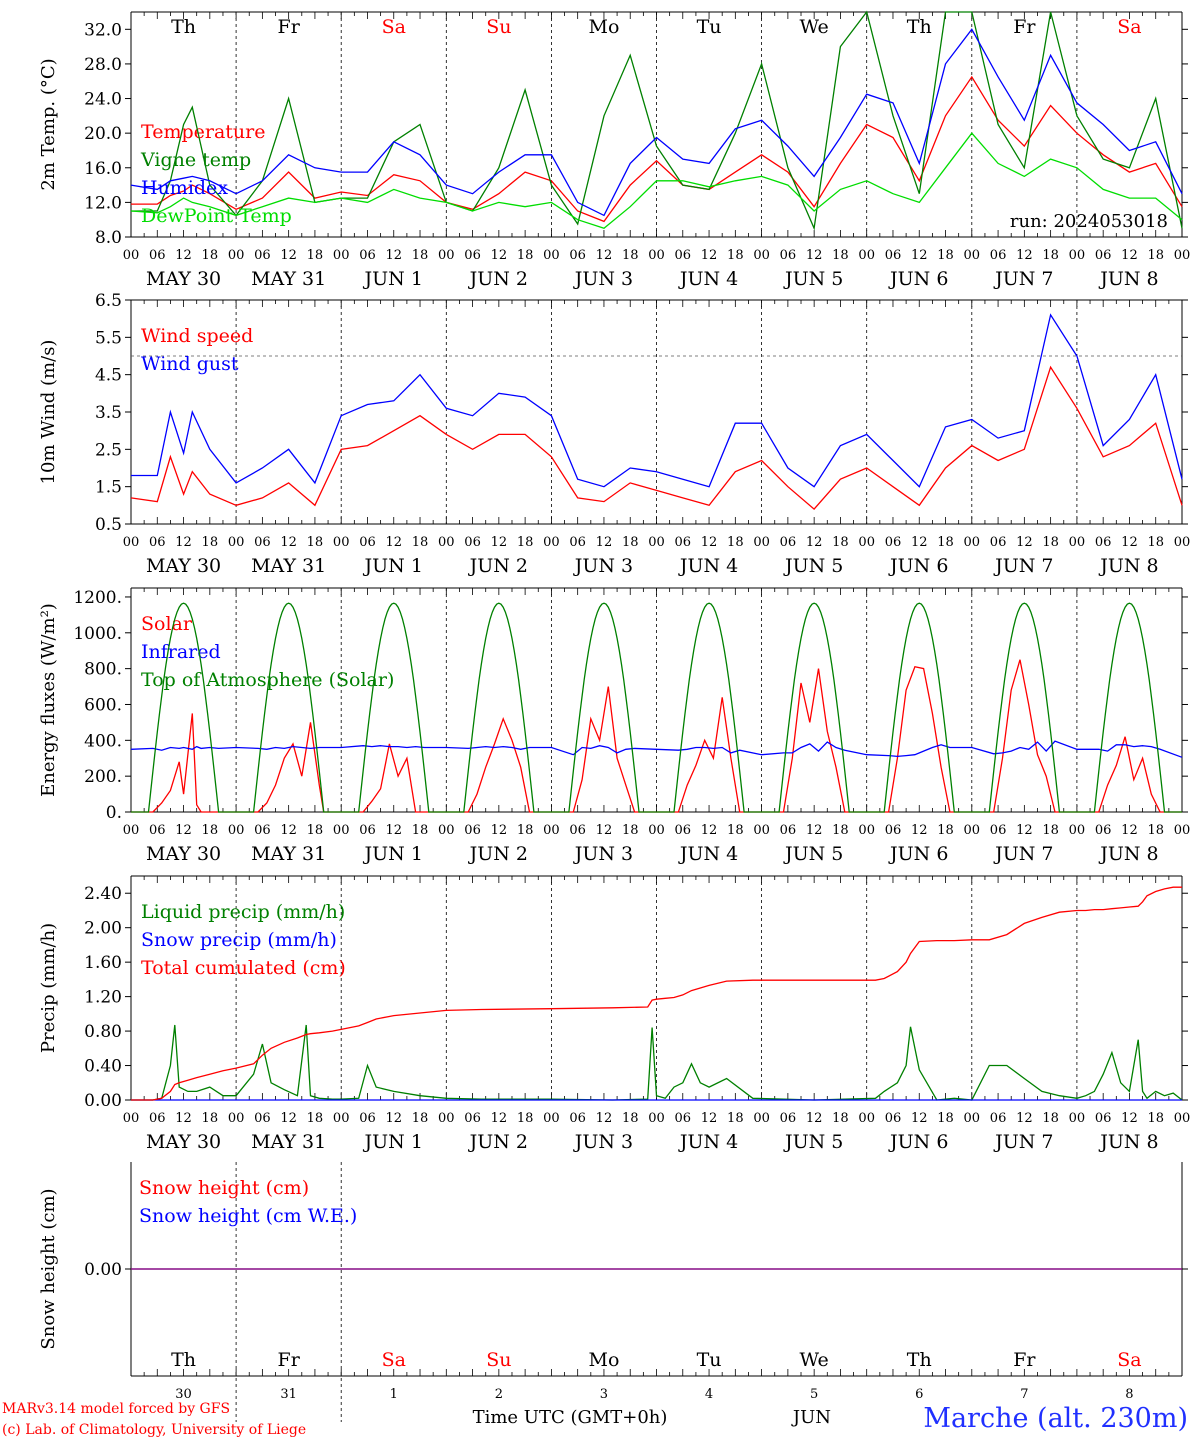 The height and width of the screenshot is (1440, 1194). I want to click on legend-entry: Snow precip (mm/h), so click(239, 940).